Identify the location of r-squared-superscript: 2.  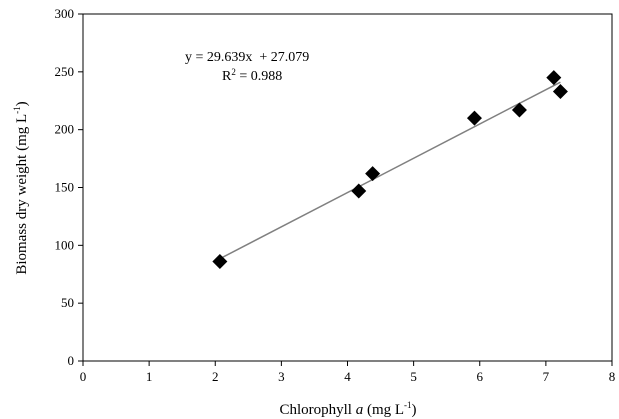
(233, 72).